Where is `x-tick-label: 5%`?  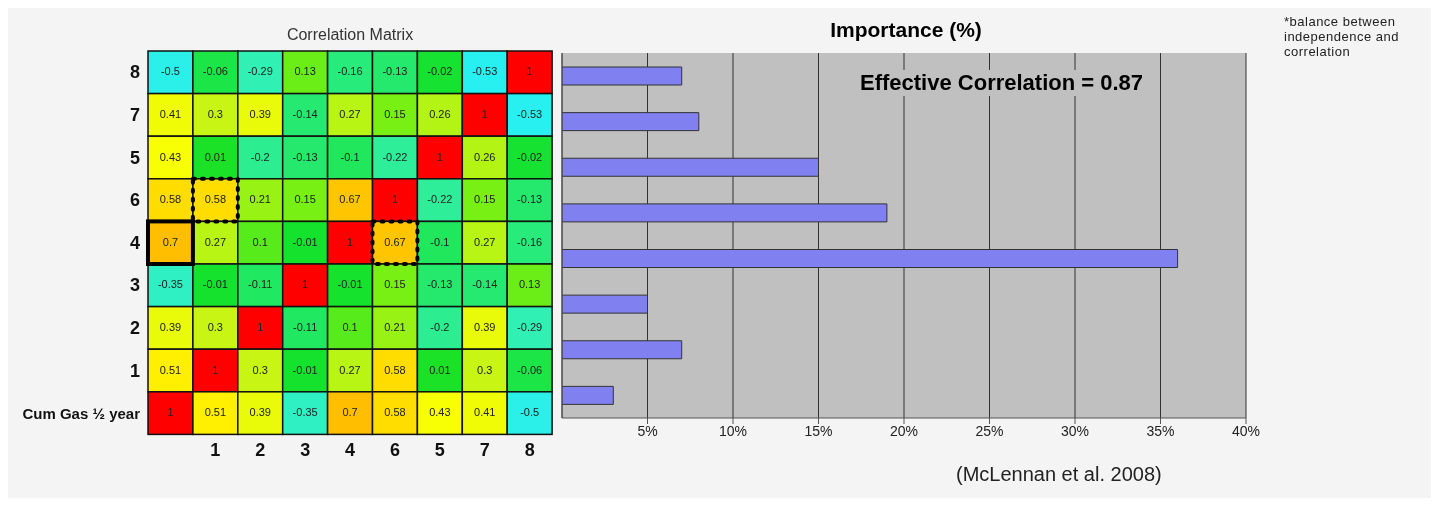
x-tick-label: 5% is located at coordinates (647, 430).